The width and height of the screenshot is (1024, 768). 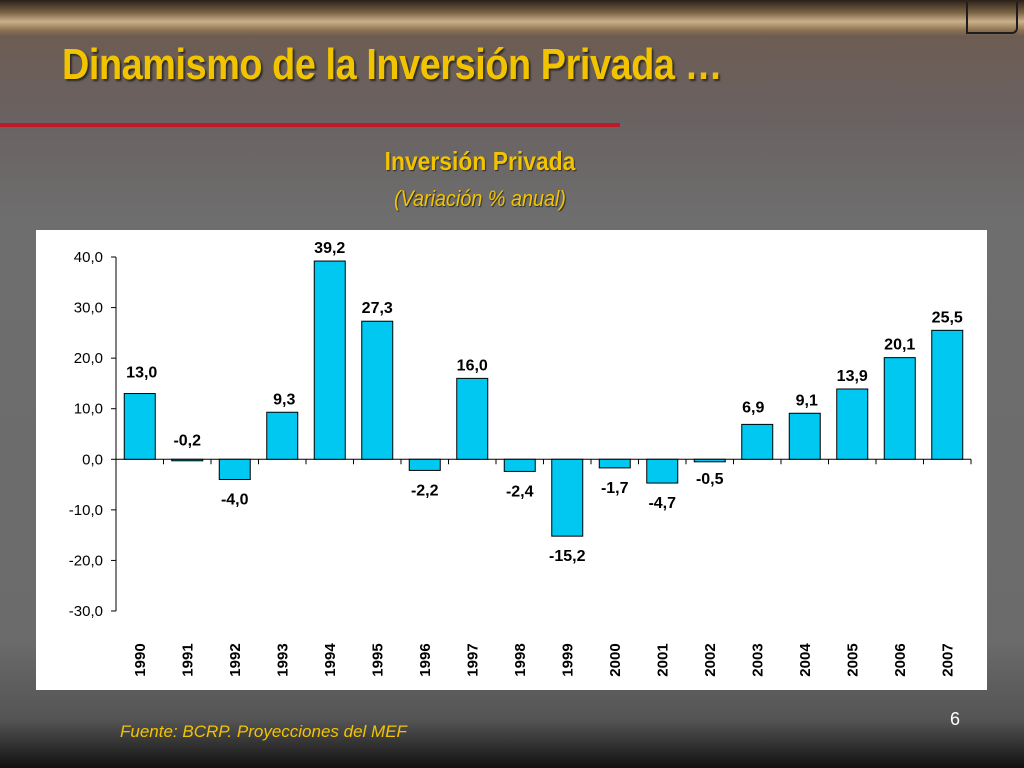 I want to click on x-tick-label: 2007, so click(x=947, y=659).